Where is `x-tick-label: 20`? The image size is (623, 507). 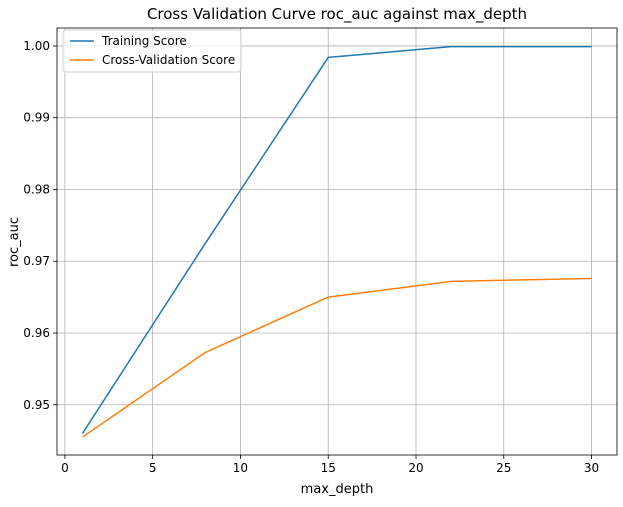
x-tick-label: 20 is located at coordinates (415, 468).